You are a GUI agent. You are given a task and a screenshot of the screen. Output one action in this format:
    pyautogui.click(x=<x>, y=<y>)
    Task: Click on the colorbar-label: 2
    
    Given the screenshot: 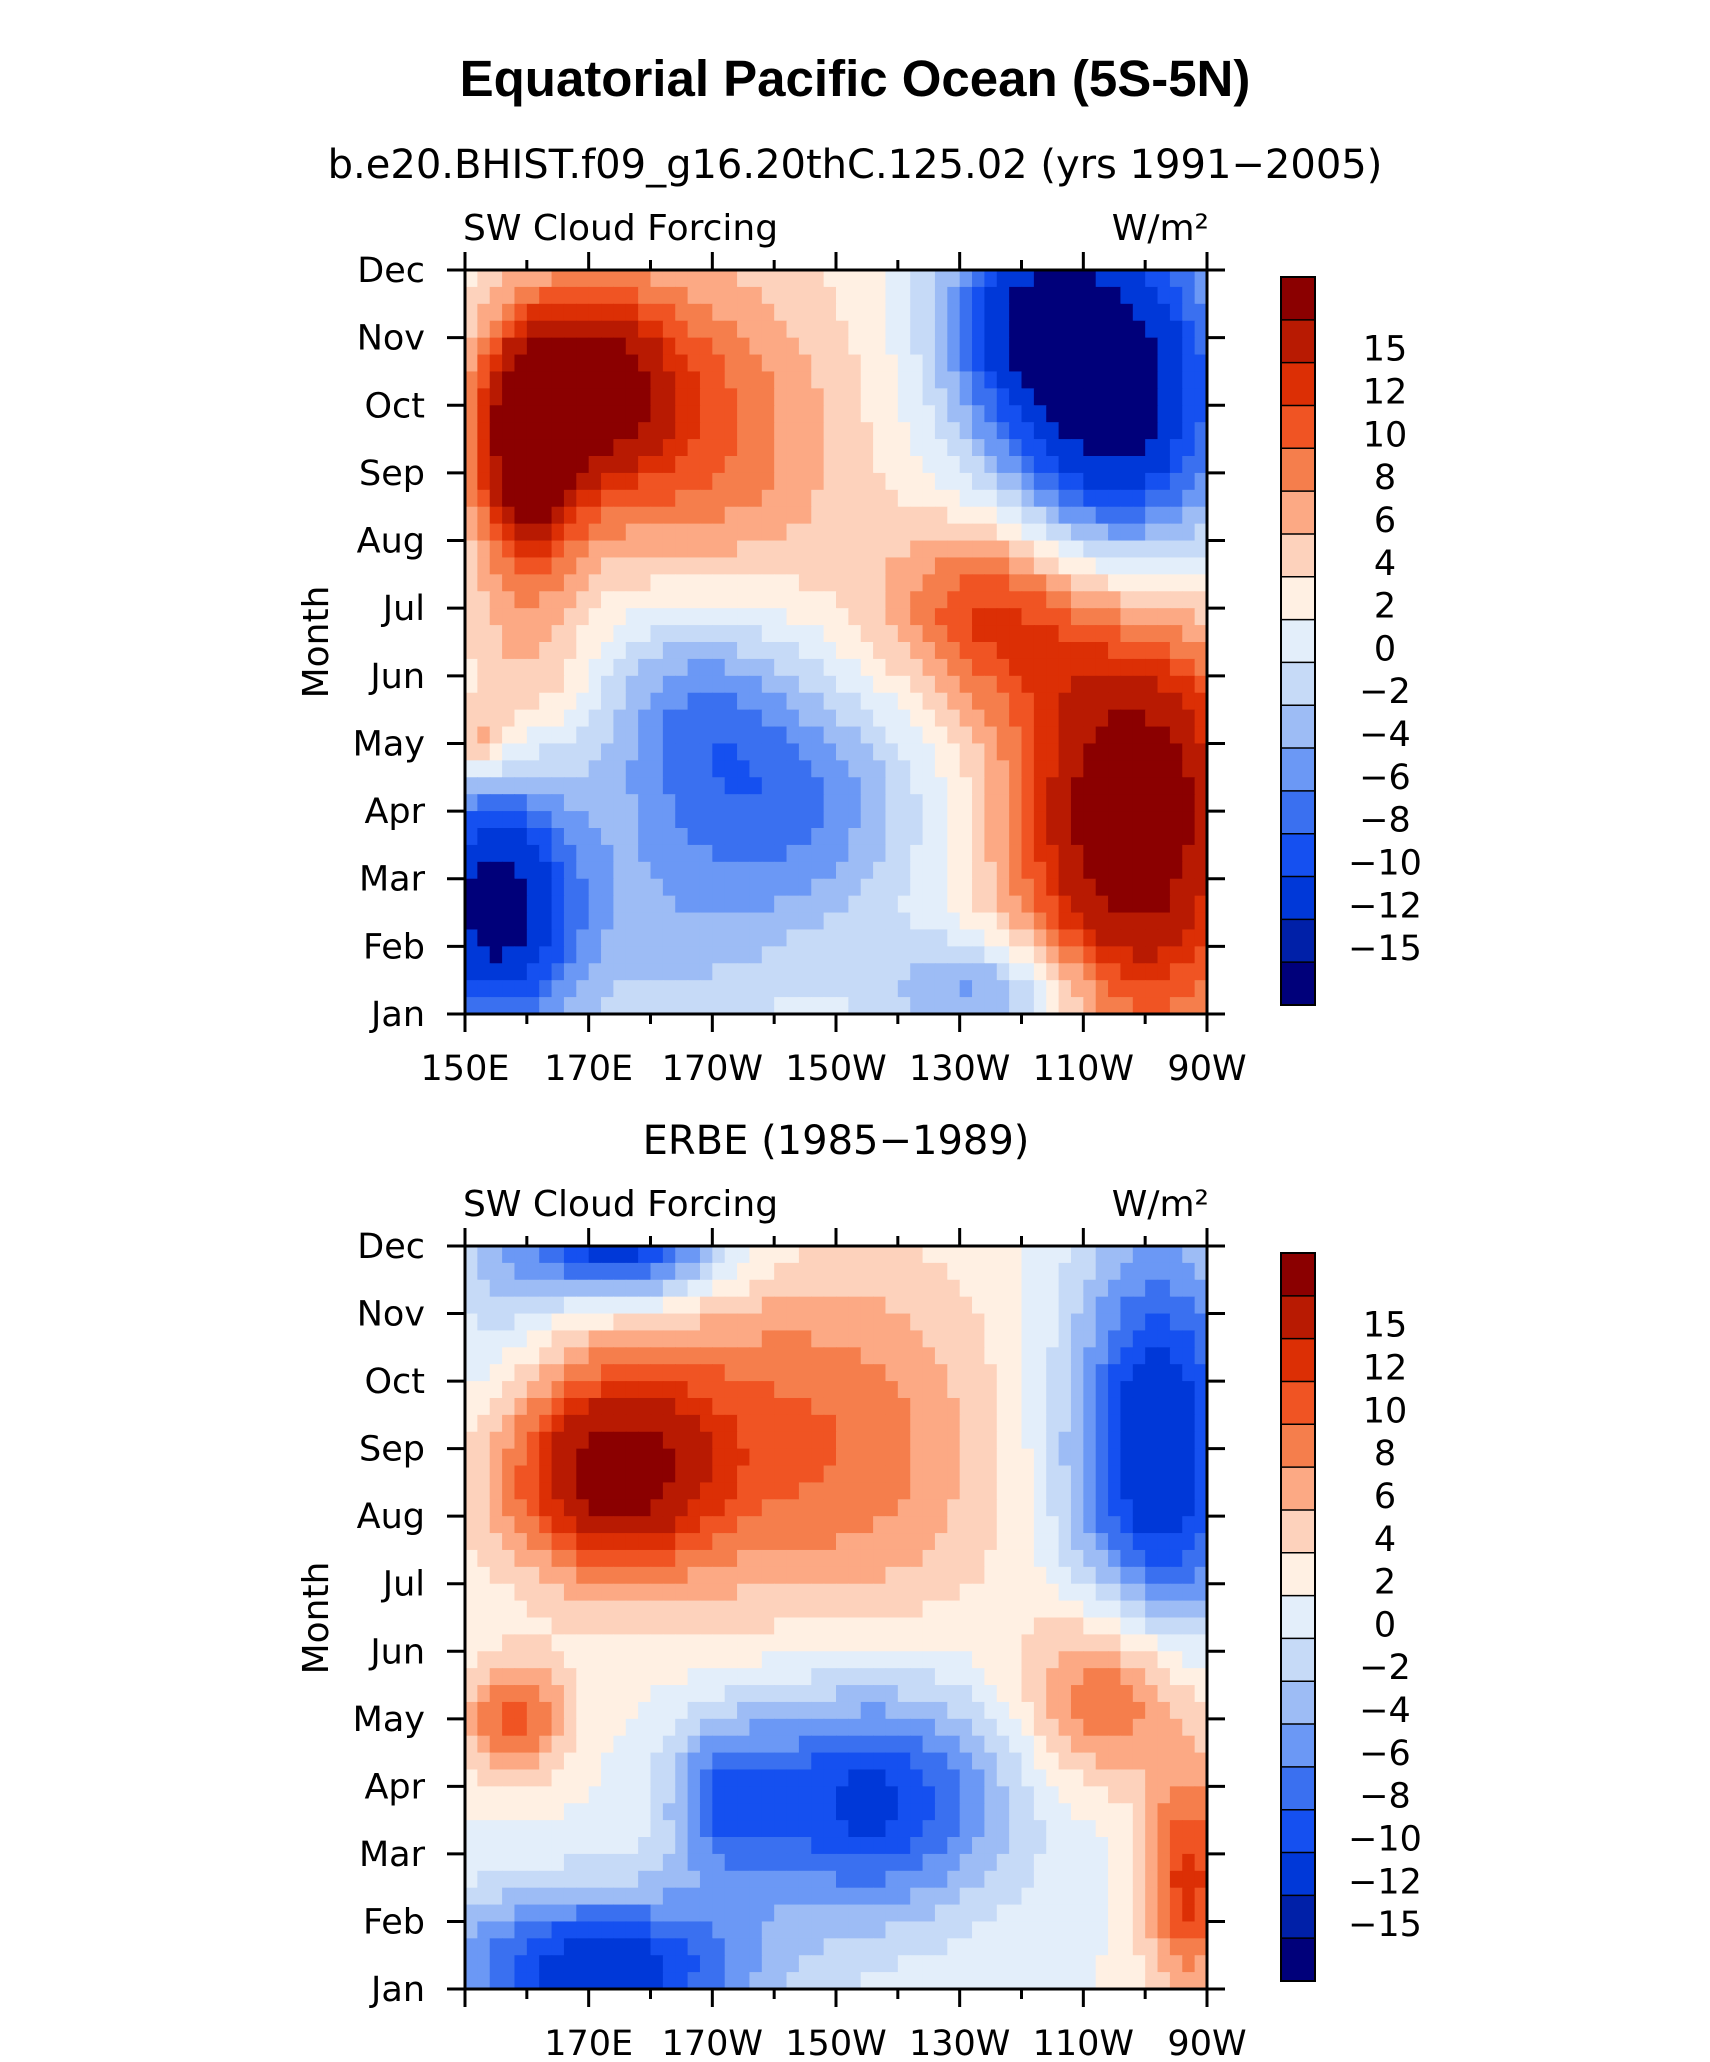 What is the action you would take?
    pyautogui.click(x=1385, y=607)
    